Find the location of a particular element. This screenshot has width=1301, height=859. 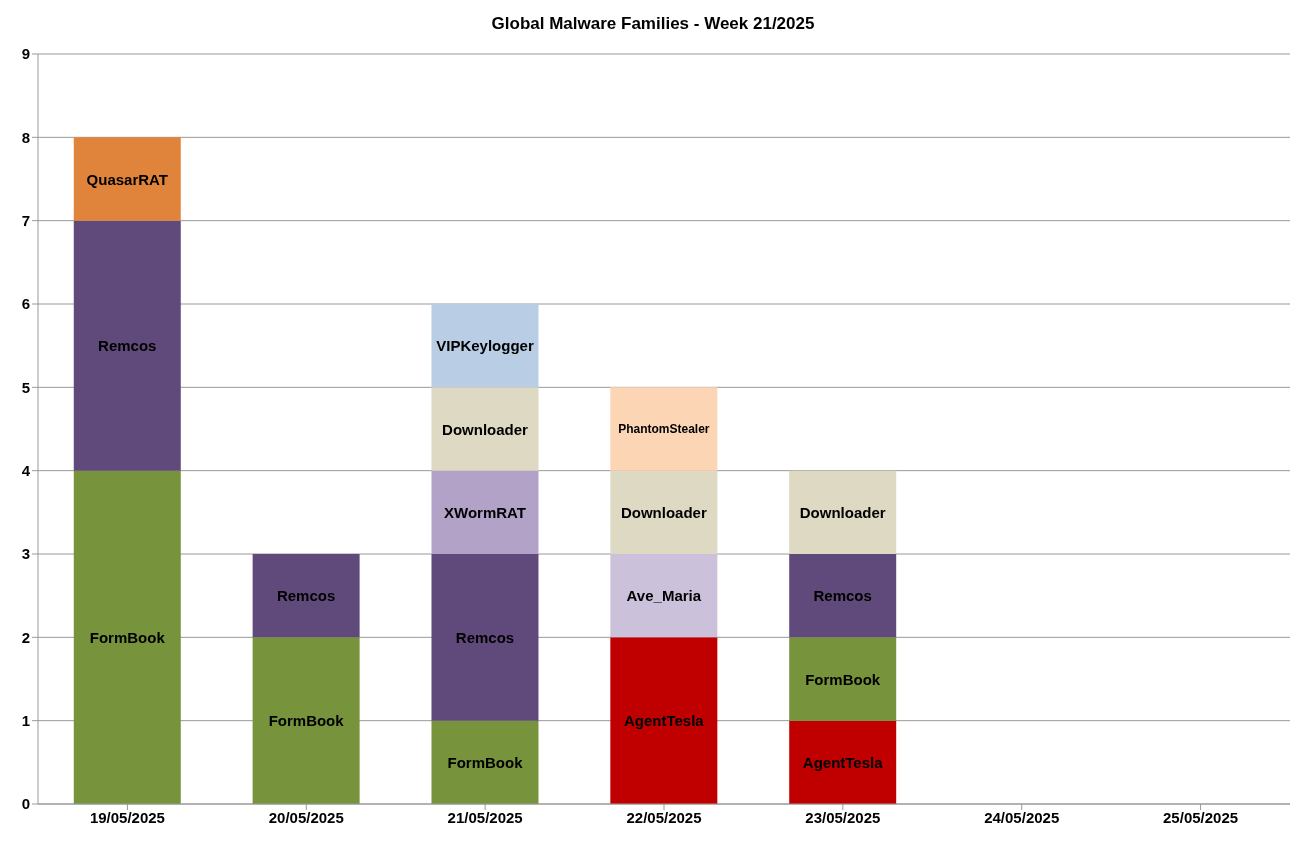

series-label: Remcos is located at coordinates (842, 596).